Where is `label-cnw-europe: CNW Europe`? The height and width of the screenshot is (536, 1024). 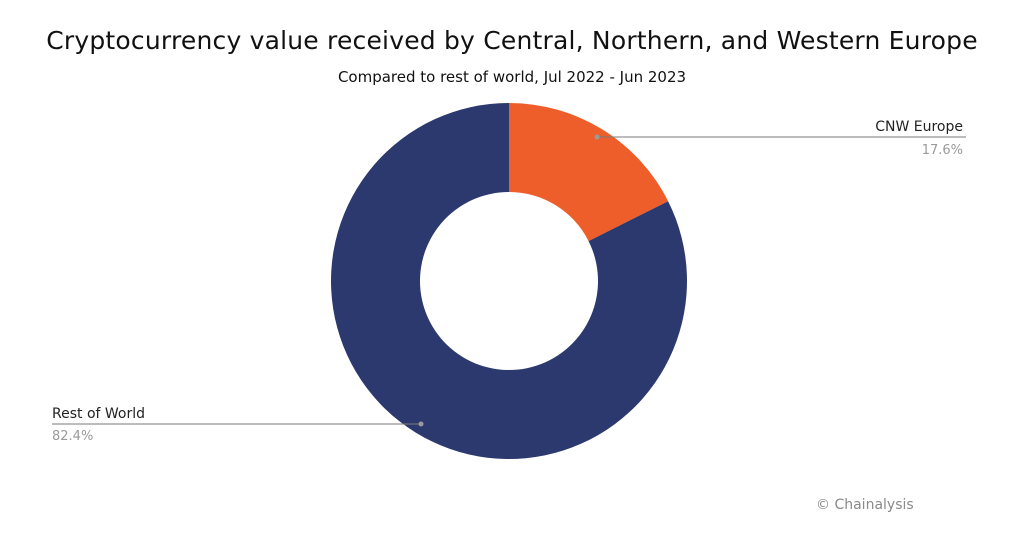 label-cnw-europe: CNW Europe is located at coordinates (919, 127).